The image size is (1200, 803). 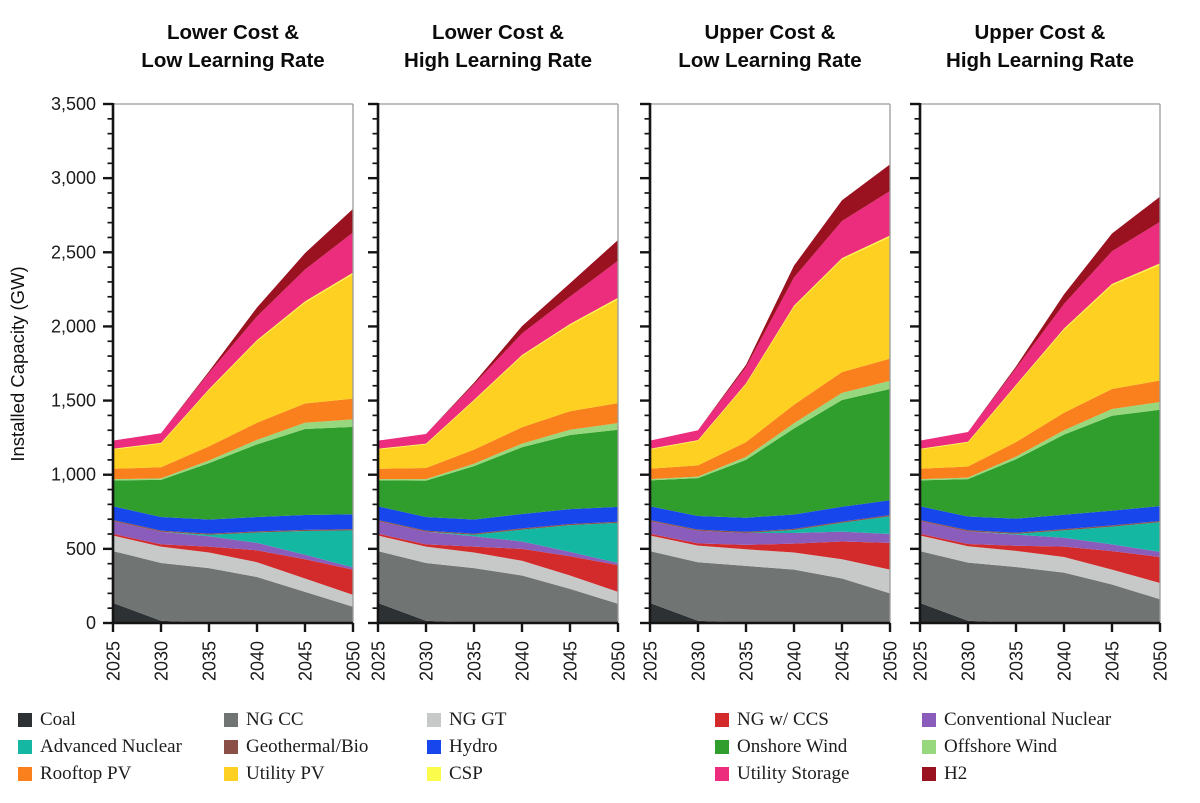 What do you see at coordinates (73, 104) in the screenshot?
I see `y-tick-label: 3,500` at bounding box center [73, 104].